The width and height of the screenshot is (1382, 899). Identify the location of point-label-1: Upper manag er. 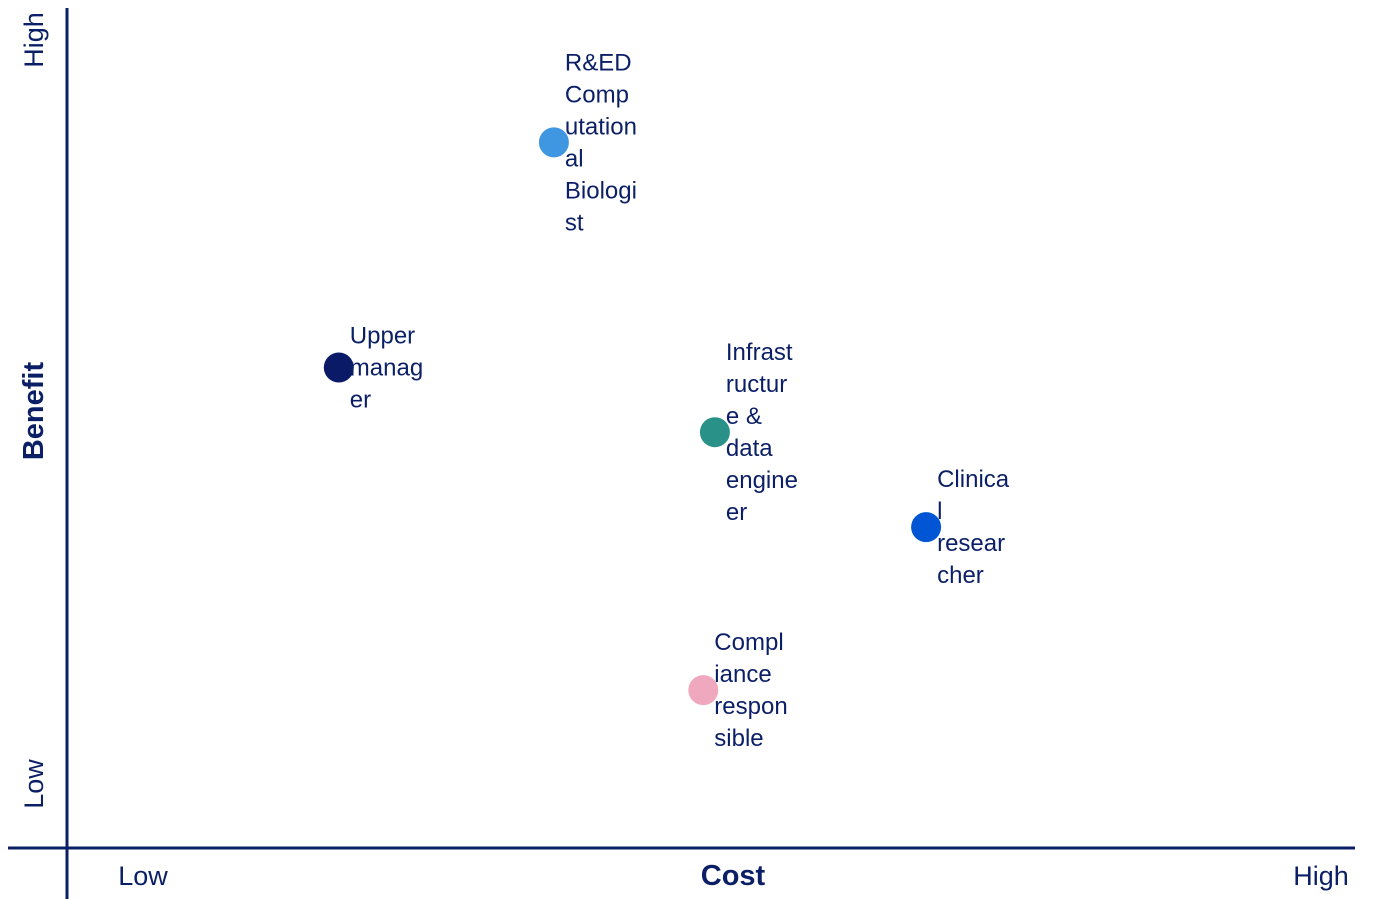
(386, 368).